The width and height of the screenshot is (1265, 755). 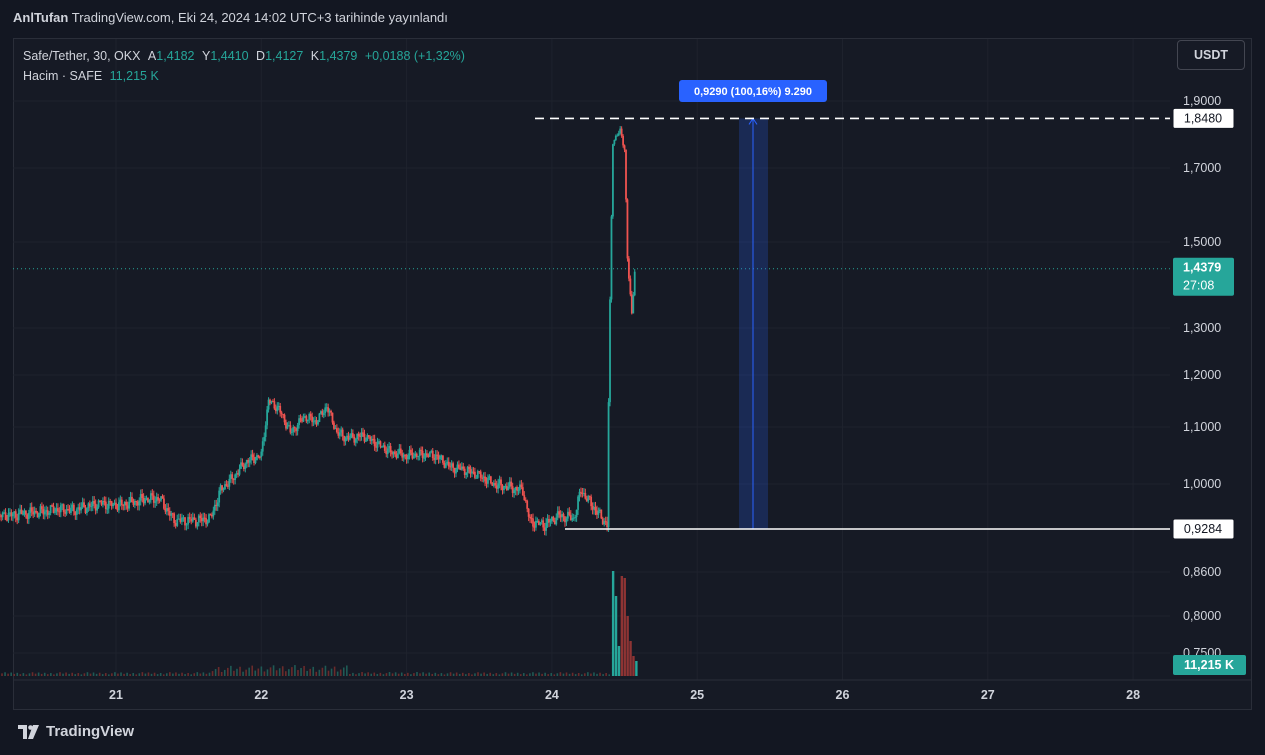 What do you see at coordinates (1211, 55) in the screenshot?
I see `currency-button: USDT` at bounding box center [1211, 55].